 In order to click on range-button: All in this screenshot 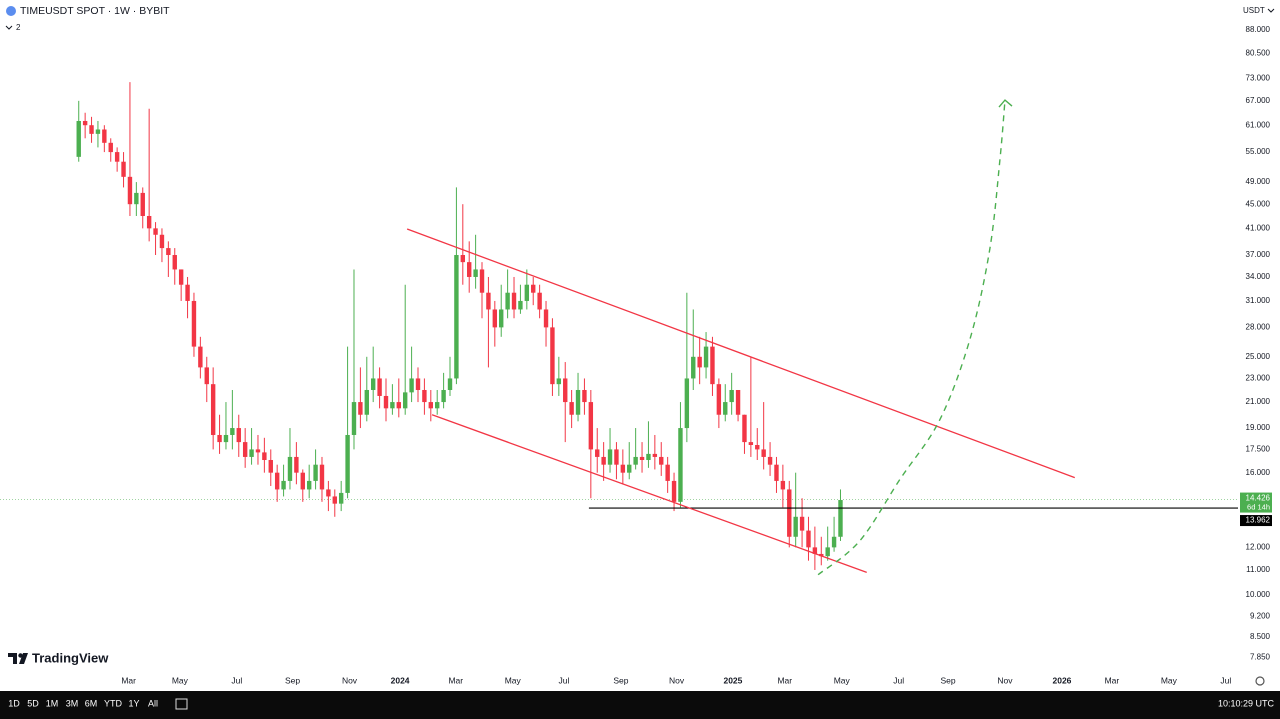, I will do `click(153, 703)`.